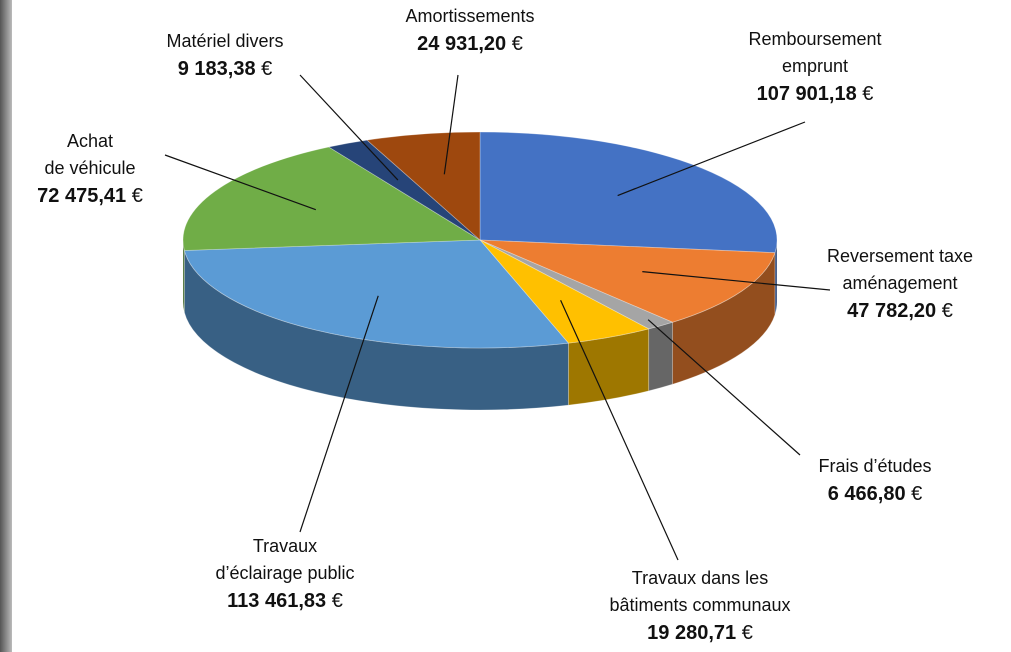 The width and height of the screenshot is (1011, 652). What do you see at coordinates (470, 44) in the screenshot?
I see `value-label: 24 931,20 €` at bounding box center [470, 44].